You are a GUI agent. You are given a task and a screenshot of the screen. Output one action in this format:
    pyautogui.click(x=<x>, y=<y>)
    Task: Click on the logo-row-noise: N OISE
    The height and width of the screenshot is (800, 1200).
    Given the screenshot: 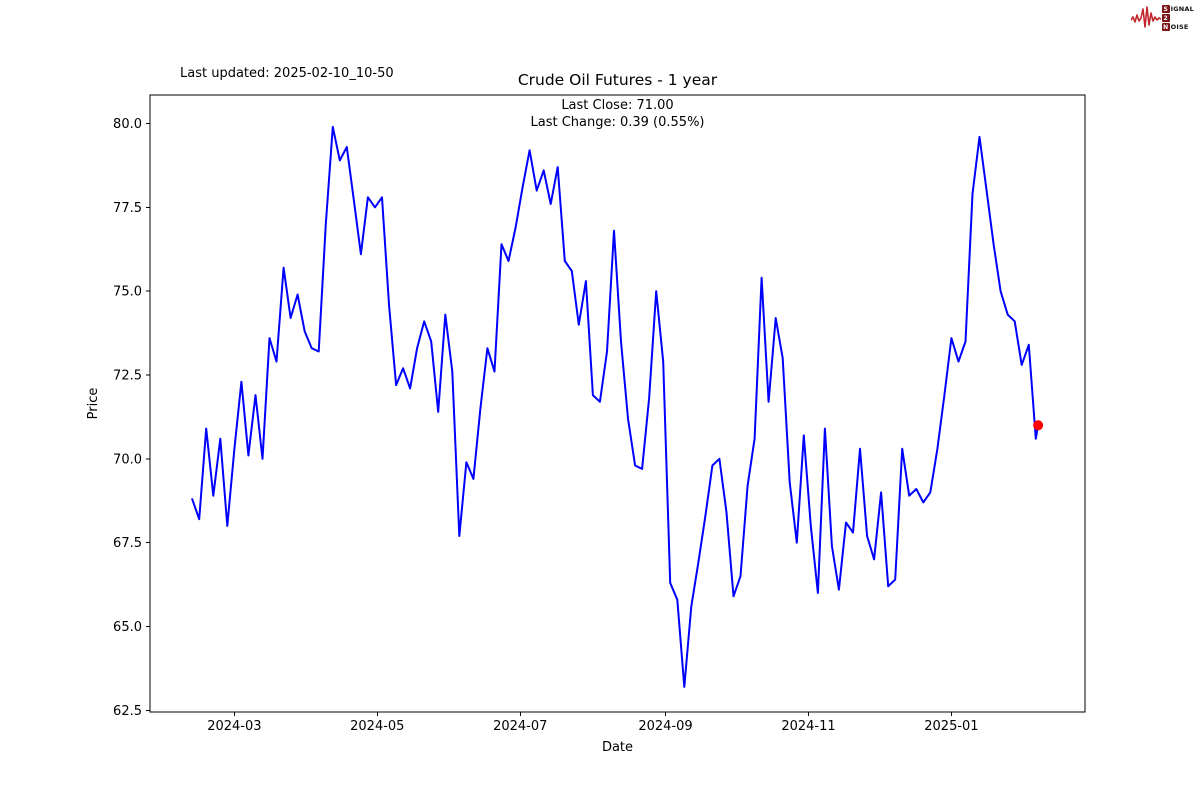 What is the action you would take?
    pyautogui.click(x=1177, y=27)
    